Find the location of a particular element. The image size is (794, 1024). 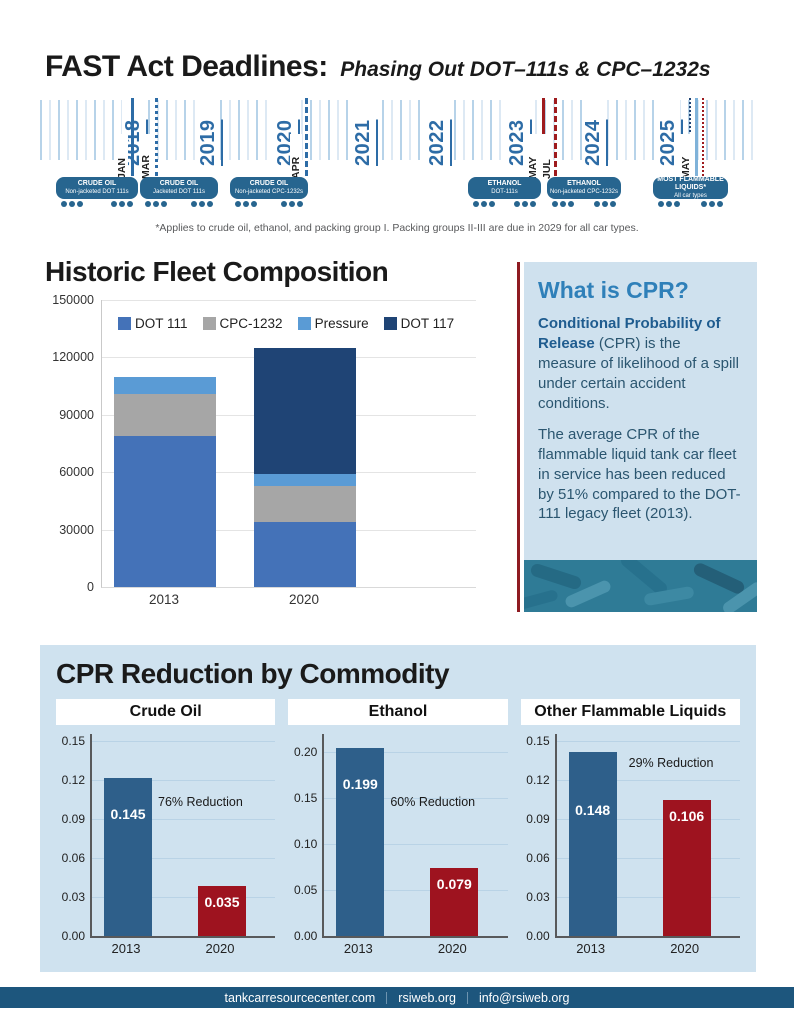

bar-value-label: 0.106 is located at coordinates (687, 816).